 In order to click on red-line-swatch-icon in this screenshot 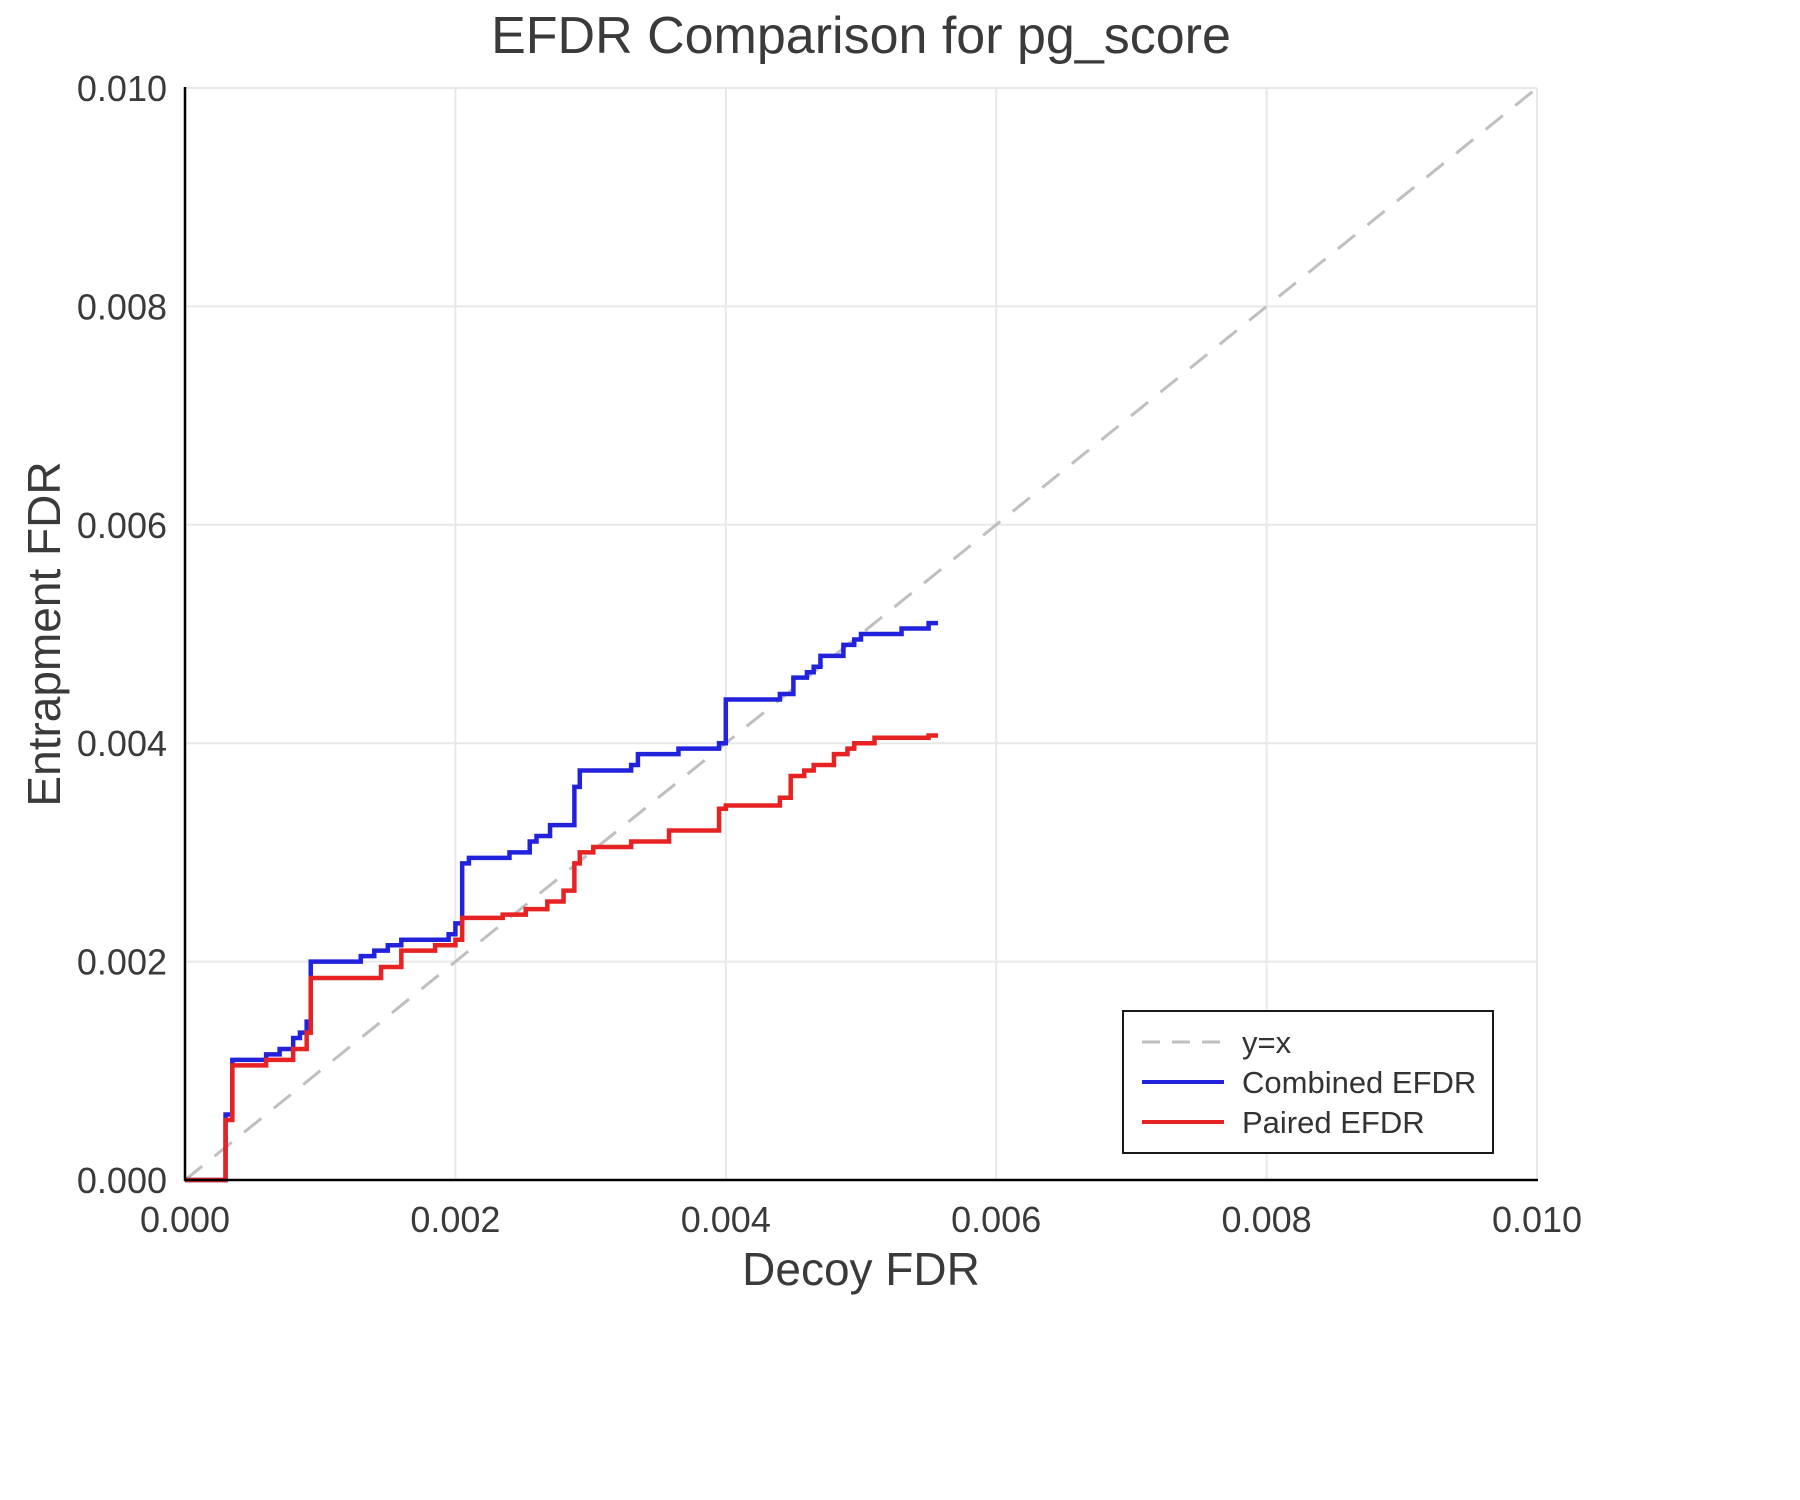, I will do `click(1183, 1122)`.